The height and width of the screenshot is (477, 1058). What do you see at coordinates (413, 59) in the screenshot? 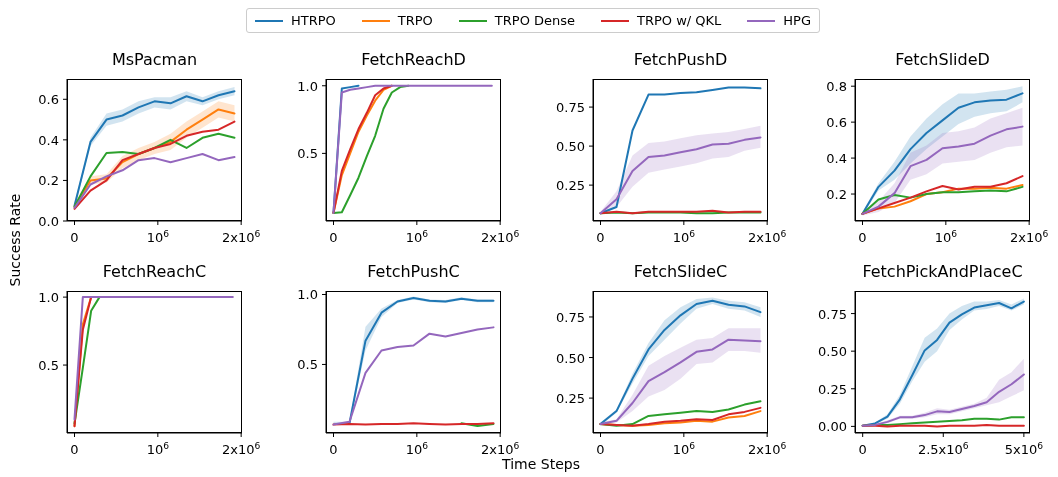
I see `chart-title: FetchReachD` at bounding box center [413, 59].